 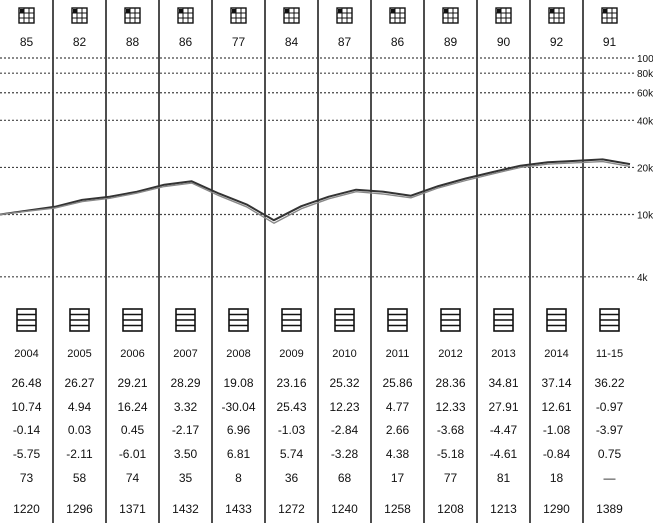 I want to click on table-cell: 6.96, so click(x=239, y=430).